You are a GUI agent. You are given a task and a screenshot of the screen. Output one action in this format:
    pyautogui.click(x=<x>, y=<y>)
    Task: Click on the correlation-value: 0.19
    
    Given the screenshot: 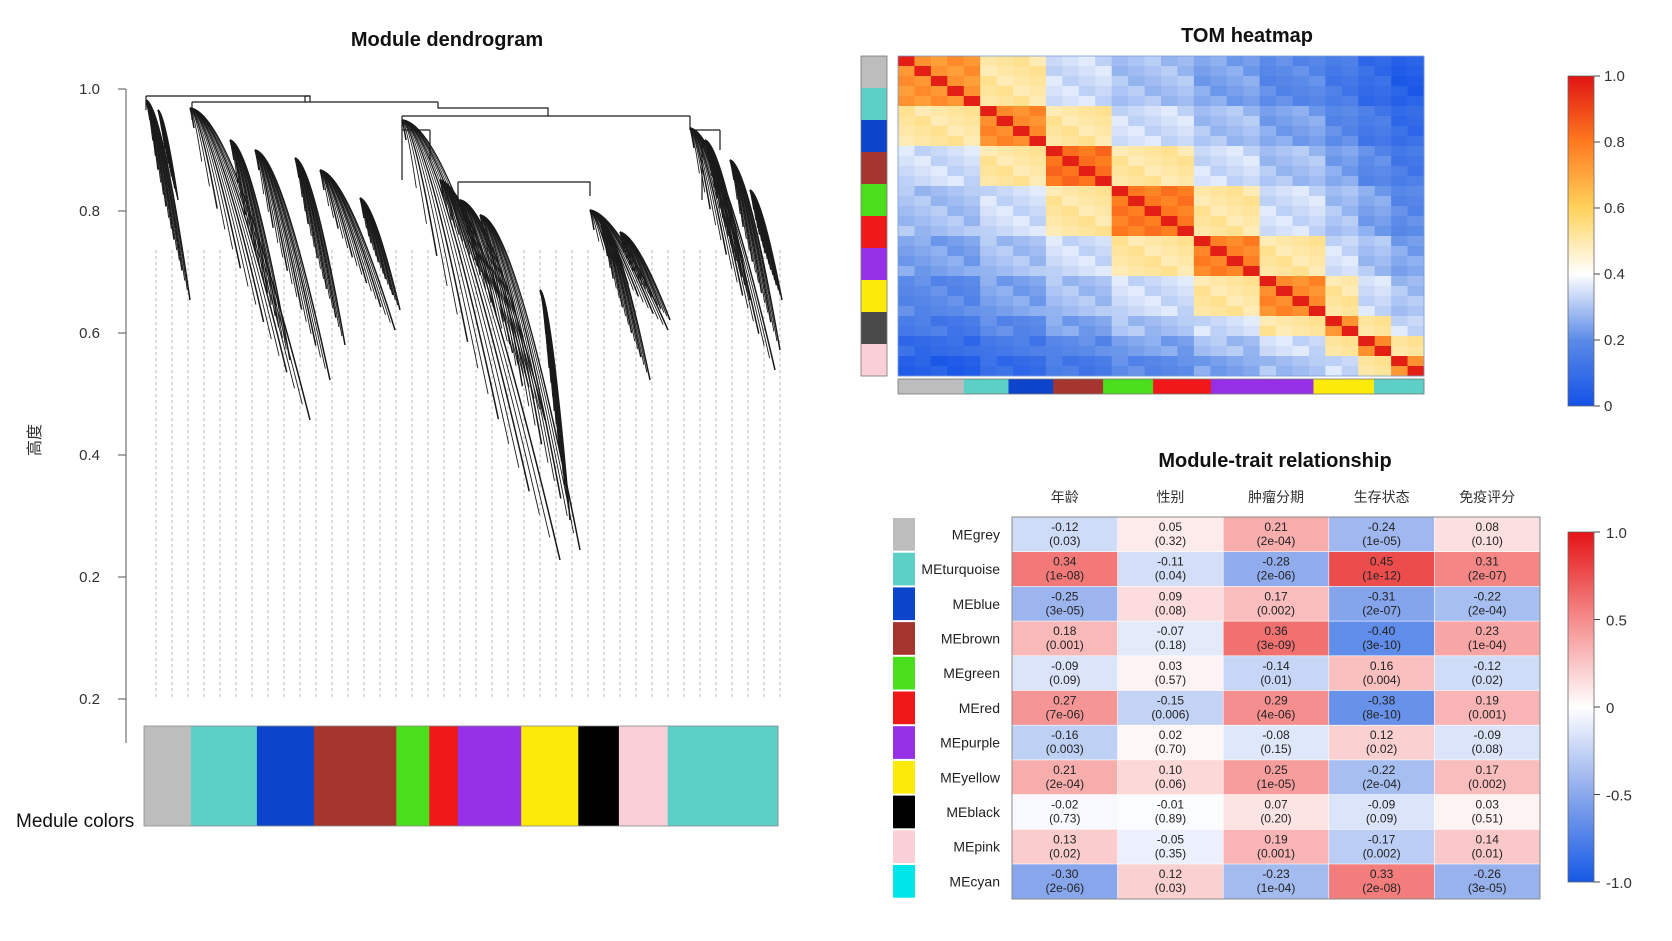 What is the action you would take?
    pyautogui.click(x=1276, y=839)
    